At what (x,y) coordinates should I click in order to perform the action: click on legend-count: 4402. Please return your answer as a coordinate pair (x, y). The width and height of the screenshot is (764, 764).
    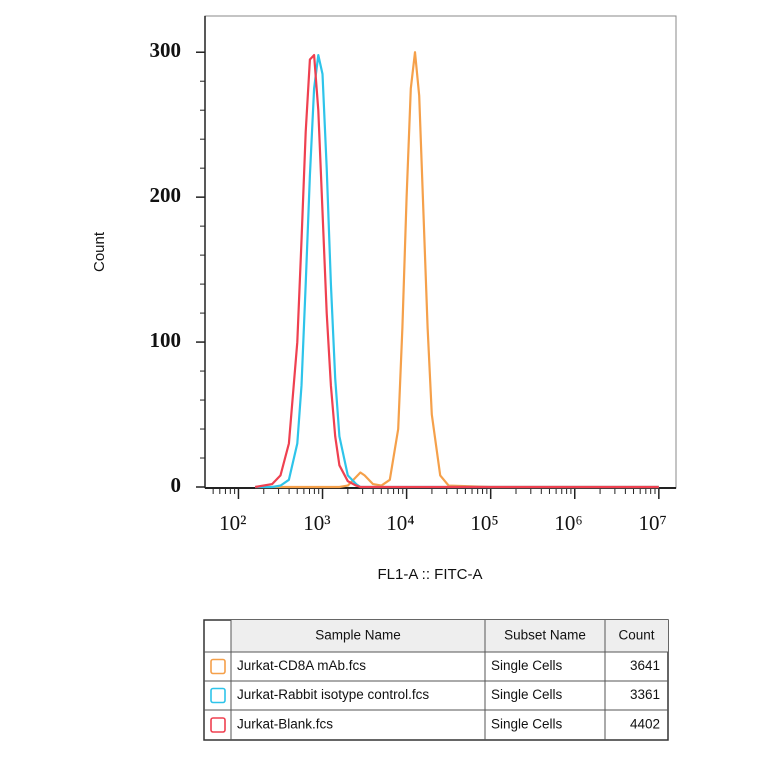
    Looking at the image, I should click on (645, 724).